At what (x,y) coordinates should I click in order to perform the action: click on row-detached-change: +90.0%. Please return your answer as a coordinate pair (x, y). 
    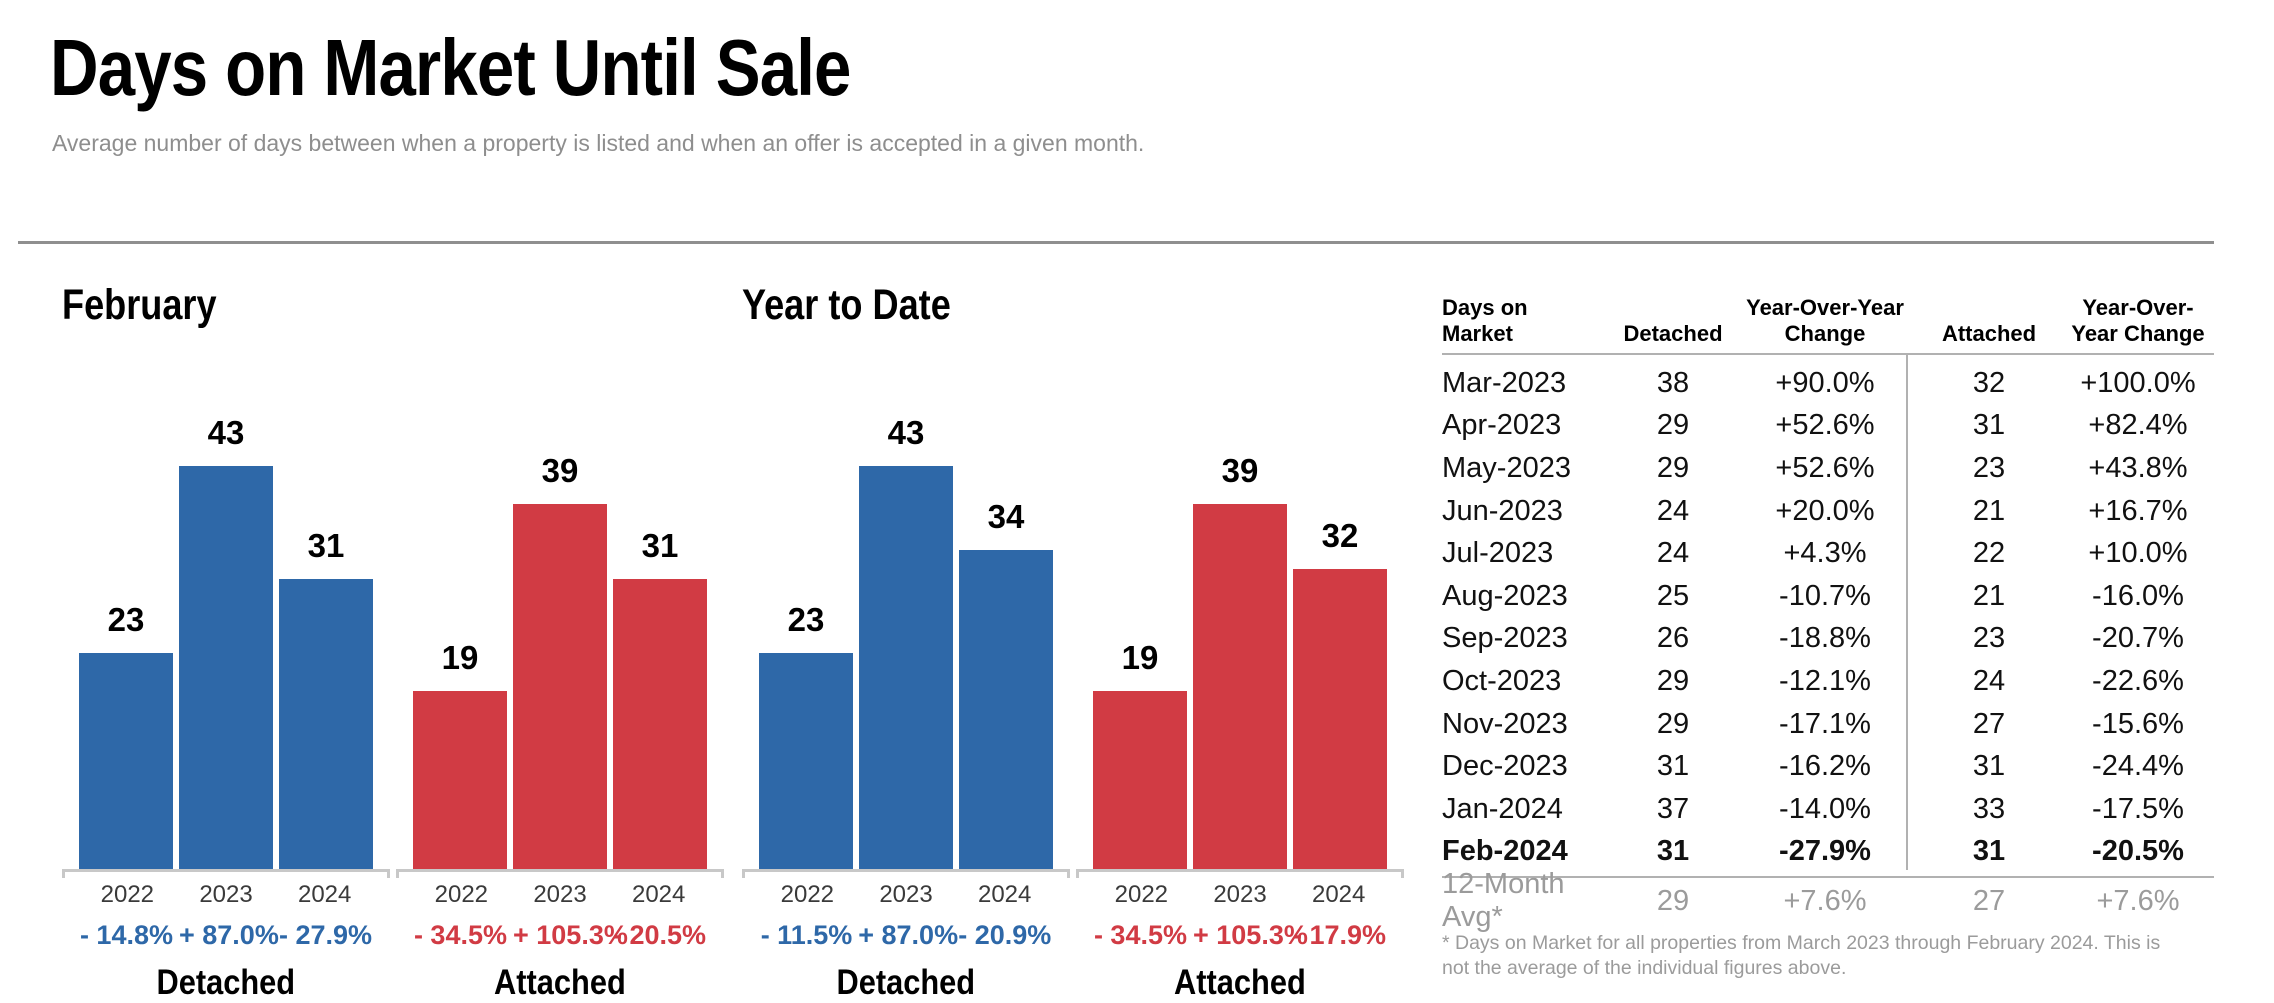
    Looking at the image, I should click on (1825, 382).